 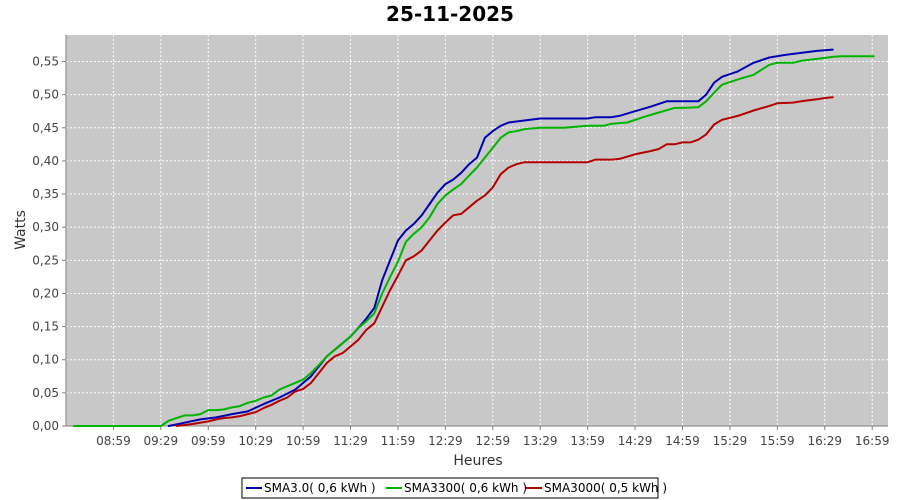 I want to click on y-tick-label: 0,10, so click(x=45, y=360).